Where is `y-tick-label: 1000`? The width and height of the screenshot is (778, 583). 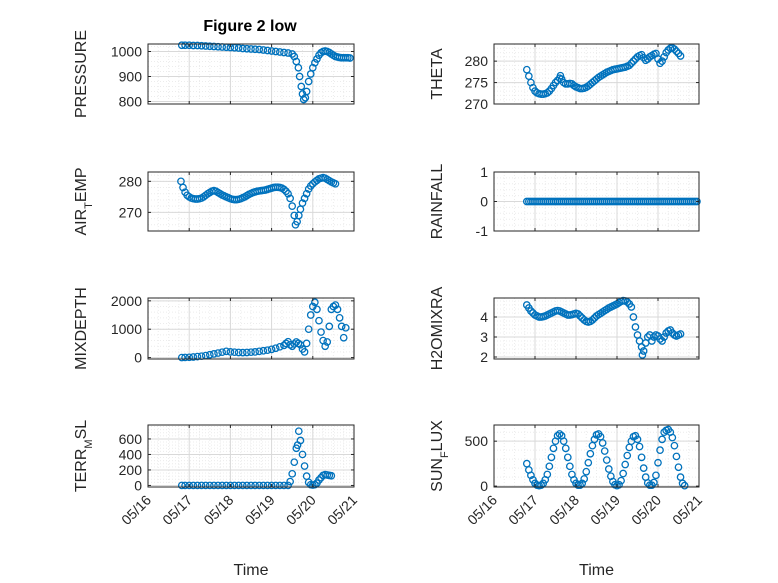 y-tick-label: 1000 is located at coordinates (126, 329).